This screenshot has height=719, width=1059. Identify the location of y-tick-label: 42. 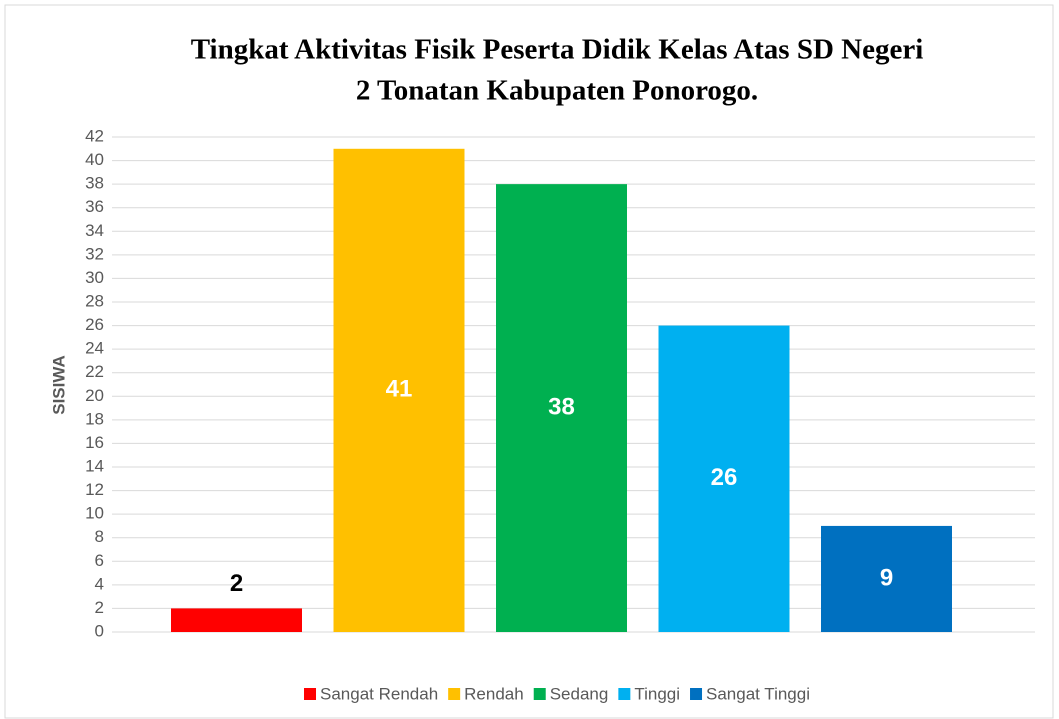
(94, 135).